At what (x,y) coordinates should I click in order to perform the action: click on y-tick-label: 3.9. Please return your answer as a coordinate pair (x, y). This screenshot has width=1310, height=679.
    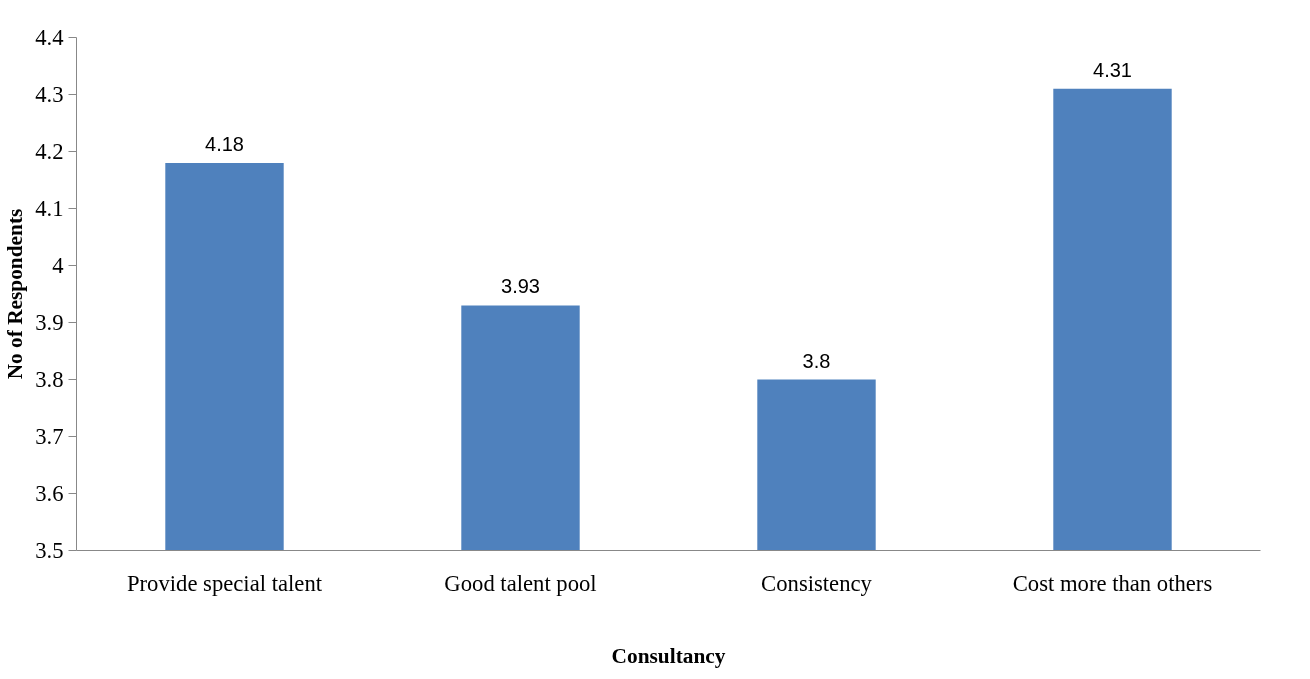
    Looking at the image, I should click on (49, 322).